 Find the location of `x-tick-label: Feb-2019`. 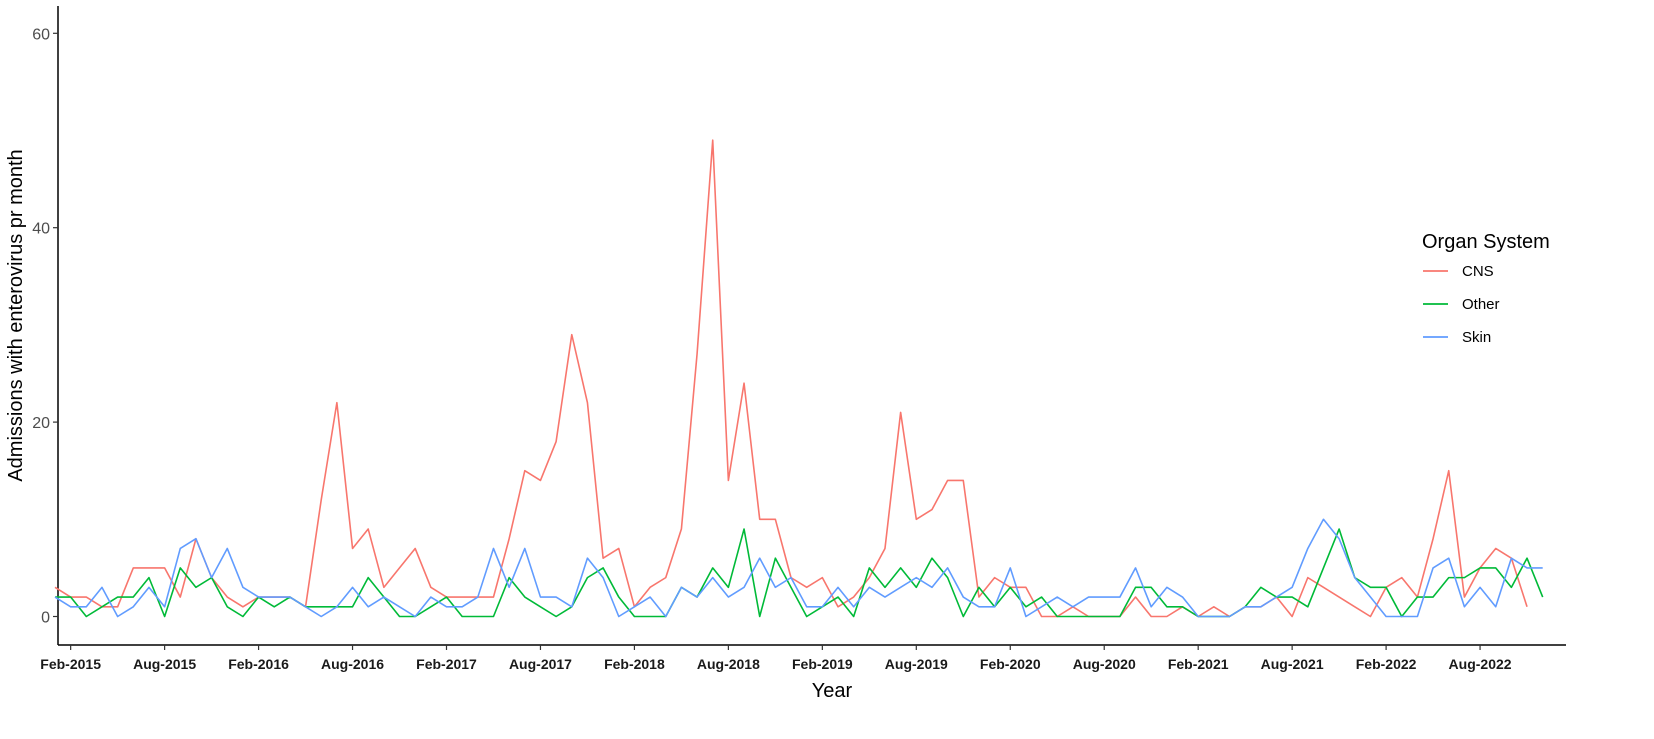

x-tick-label: Feb-2019 is located at coordinates (822, 664).